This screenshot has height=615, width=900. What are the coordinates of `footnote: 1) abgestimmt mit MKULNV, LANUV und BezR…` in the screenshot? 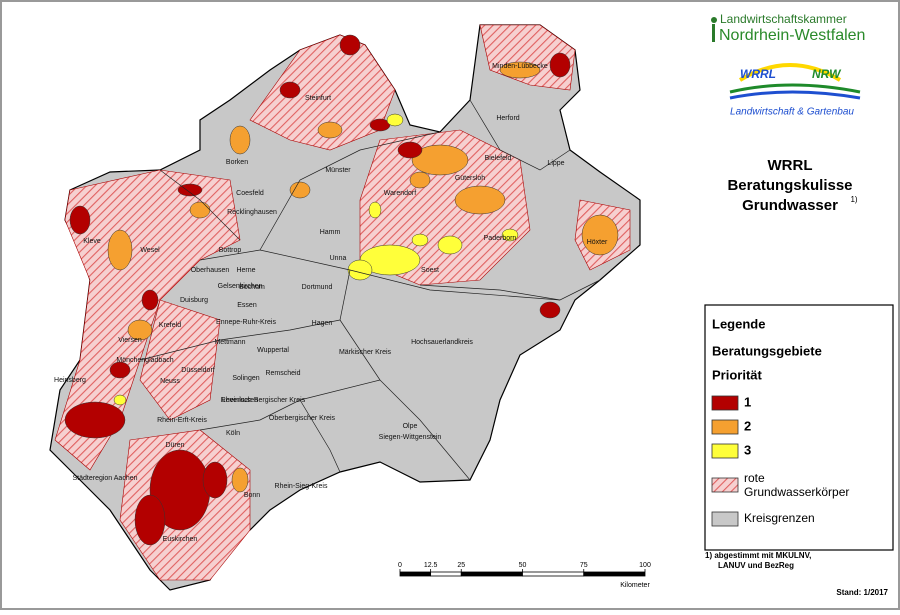 It's located at (758, 560).